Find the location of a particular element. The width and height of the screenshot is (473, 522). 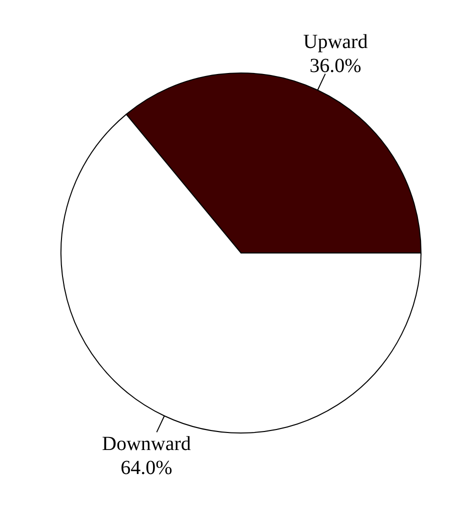

slice-label: Upward is located at coordinates (335, 42).